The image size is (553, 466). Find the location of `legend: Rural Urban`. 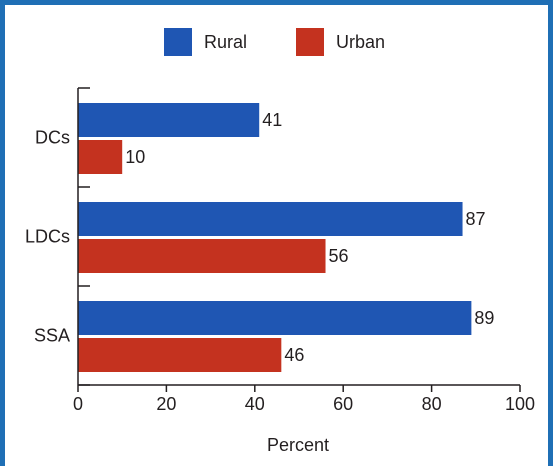

legend: Rural Urban is located at coordinates (274, 42).